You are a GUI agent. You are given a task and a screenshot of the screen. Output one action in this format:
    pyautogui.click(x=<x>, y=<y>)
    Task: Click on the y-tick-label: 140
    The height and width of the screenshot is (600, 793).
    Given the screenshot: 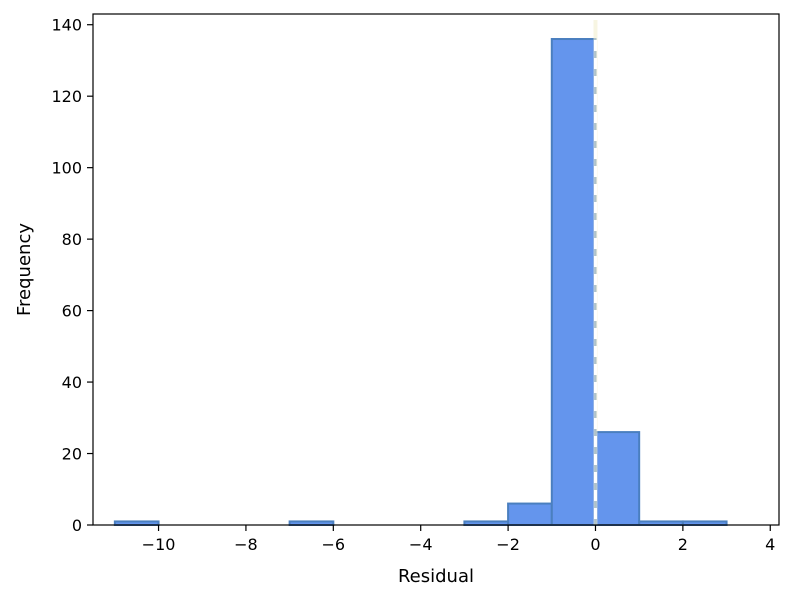 What is the action you would take?
    pyautogui.click(x=66, y=25)
    